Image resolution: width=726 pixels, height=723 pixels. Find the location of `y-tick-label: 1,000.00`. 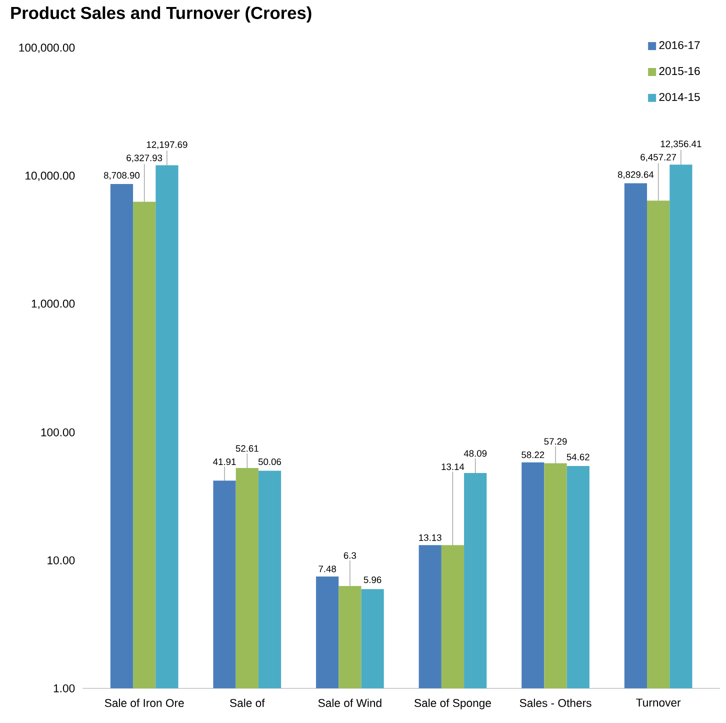

y-tick-label: 1,000.00 is located at coordinates (53, 304).